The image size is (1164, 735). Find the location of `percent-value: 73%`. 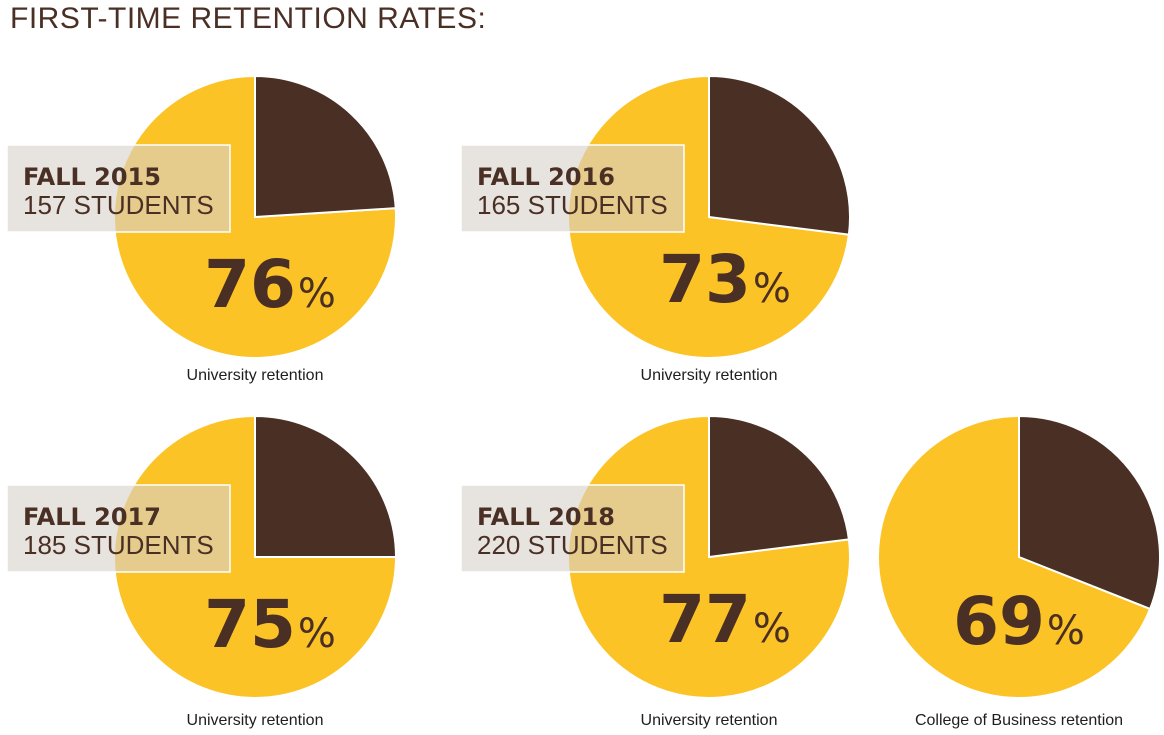

percent-value: 73% is located at coordinates (725, 279).